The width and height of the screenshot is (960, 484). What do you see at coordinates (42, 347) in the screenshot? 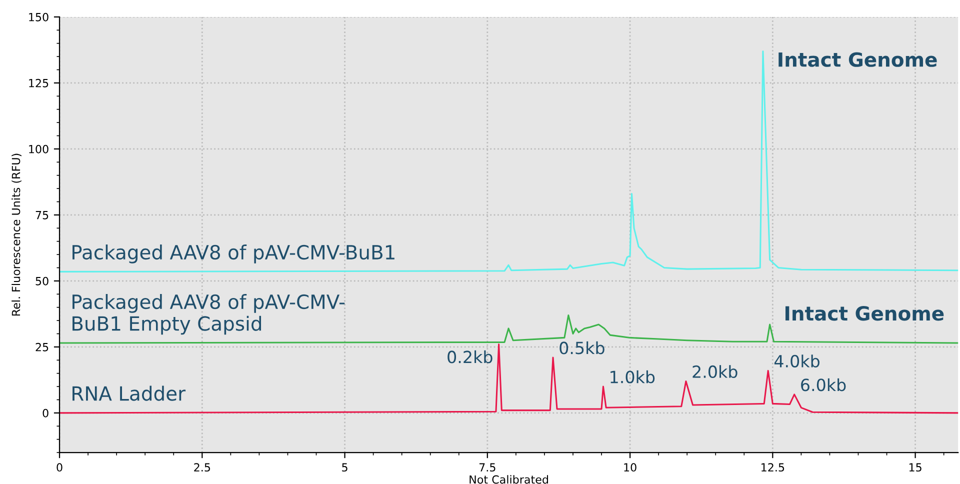
I see `y-tick-label: 25` at bounding box center [42, 347].